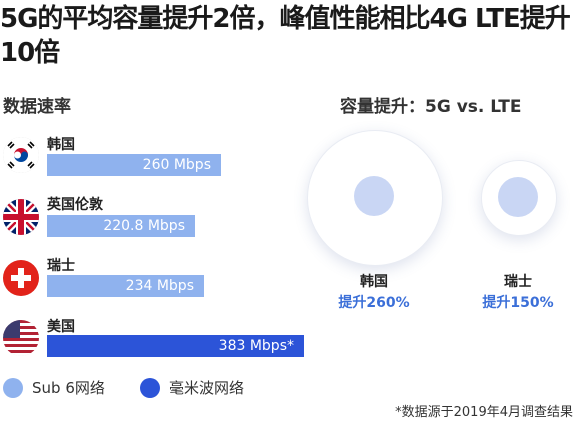 The width and height of the screenshot is (579, 422). Describe the element at coordinates (21, 278) in the screenshot. I see `switzerland-flag-icon` at that location.